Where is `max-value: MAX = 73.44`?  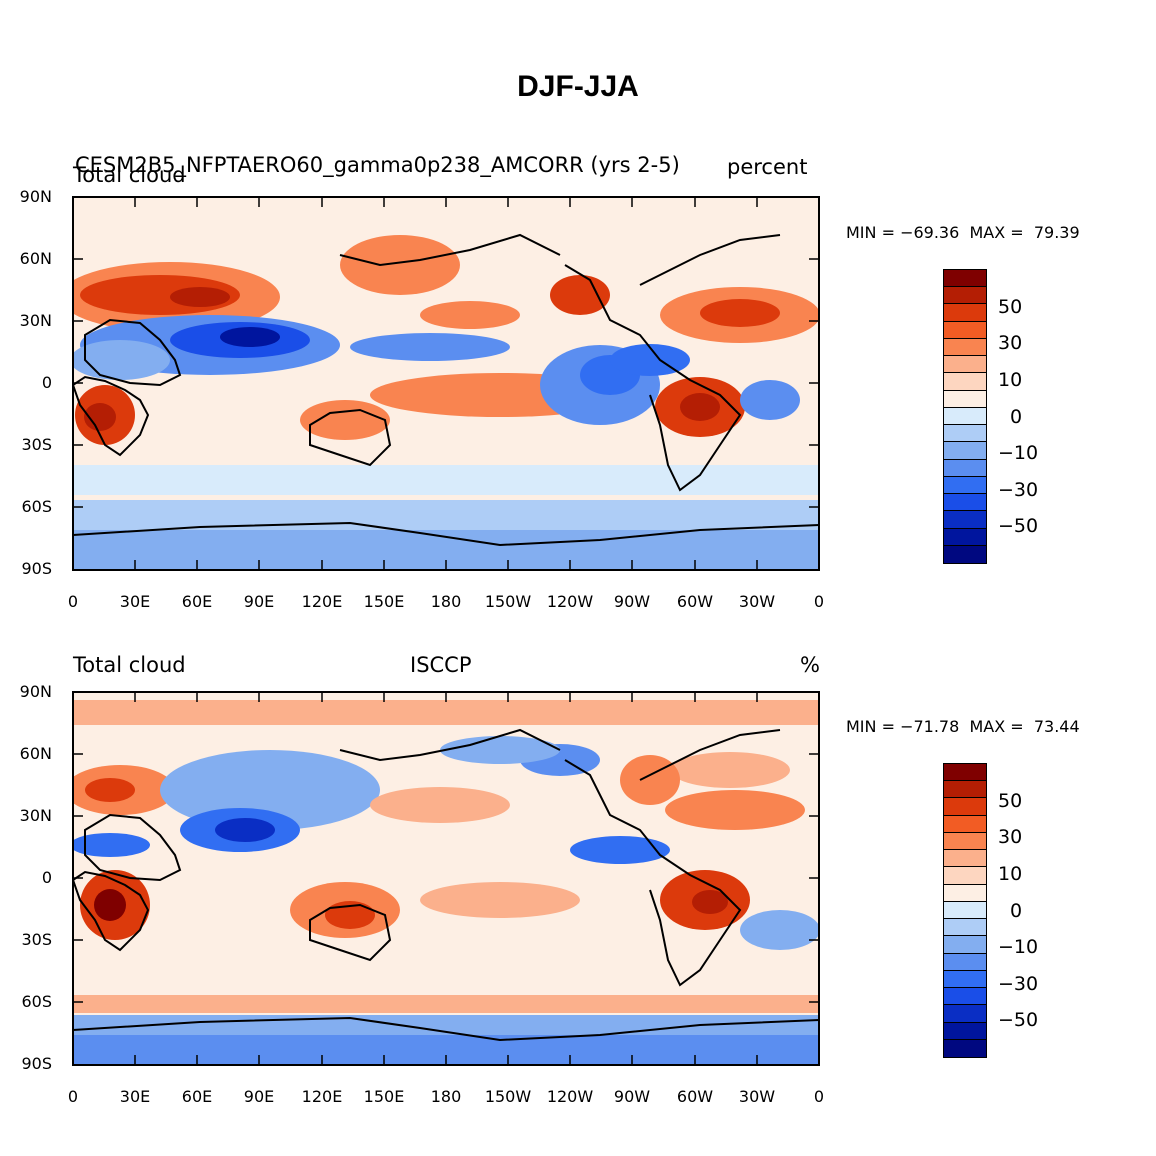 max-value: MAX = 73.44 is located at coordinates (1024, 726).